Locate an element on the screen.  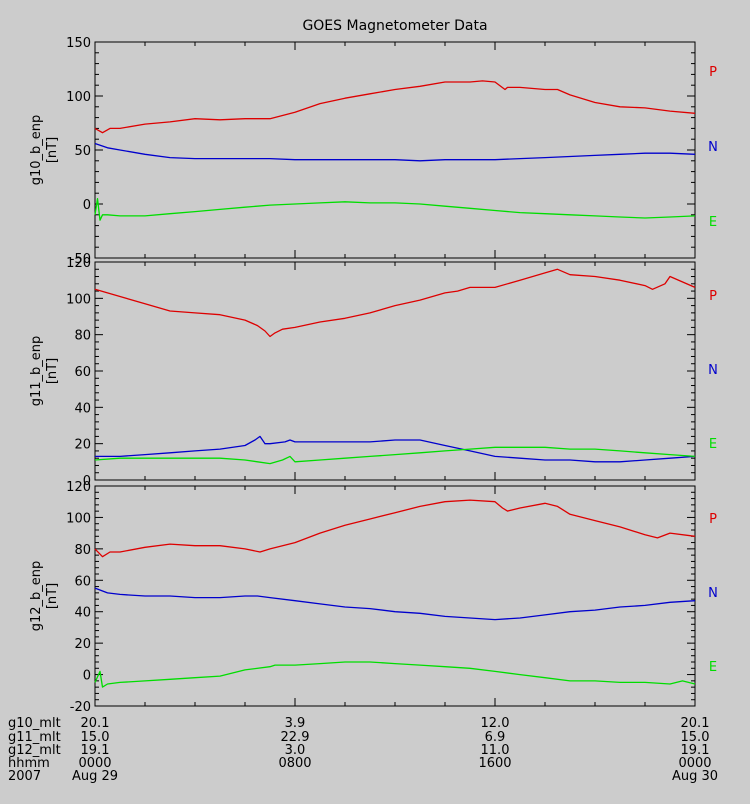
time-row-value: 3.0 is located at coordinates (295, 750).